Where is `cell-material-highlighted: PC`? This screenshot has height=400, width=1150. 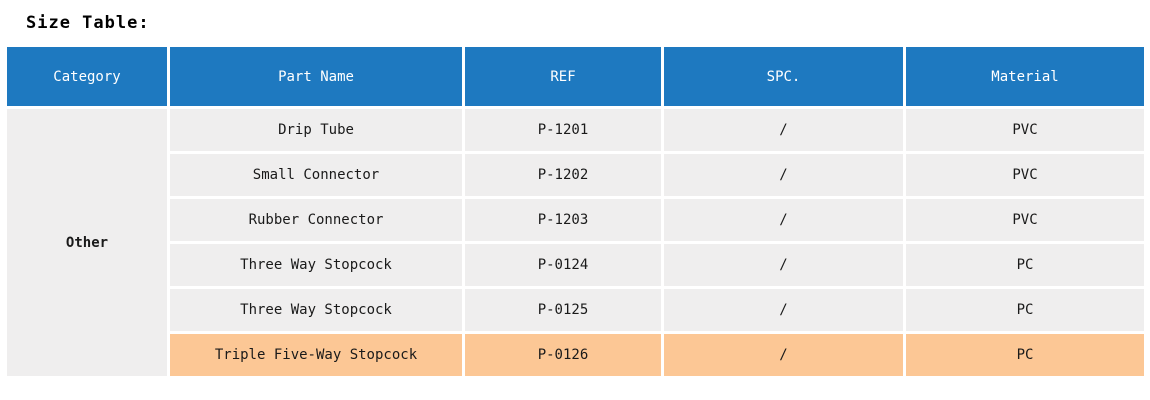
cell-material-highlighted: PC is located at coordinates (1025, 355).